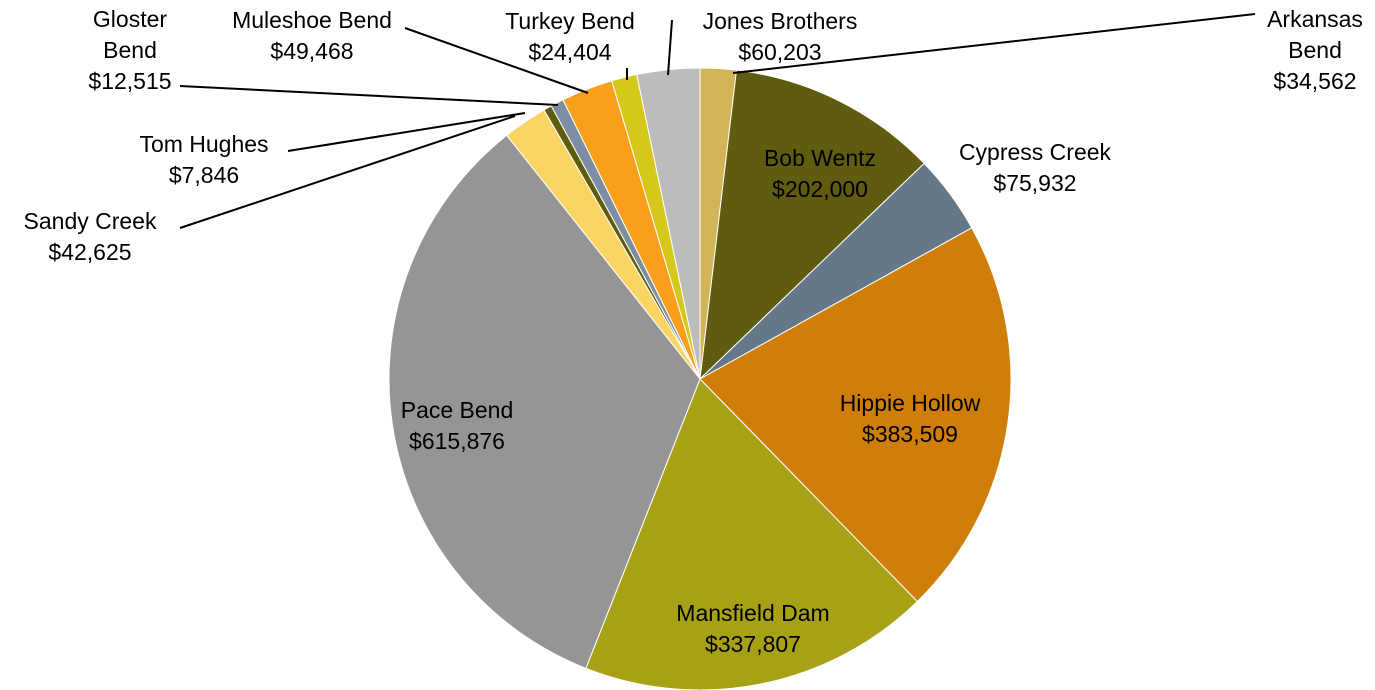 The height and width of the screenshot is (690, 1375). Describe the element at coordinates (820, 173) in the screenshot. I see `slice-label-bob-wentz: Bob Wentz $202,000` at that location.